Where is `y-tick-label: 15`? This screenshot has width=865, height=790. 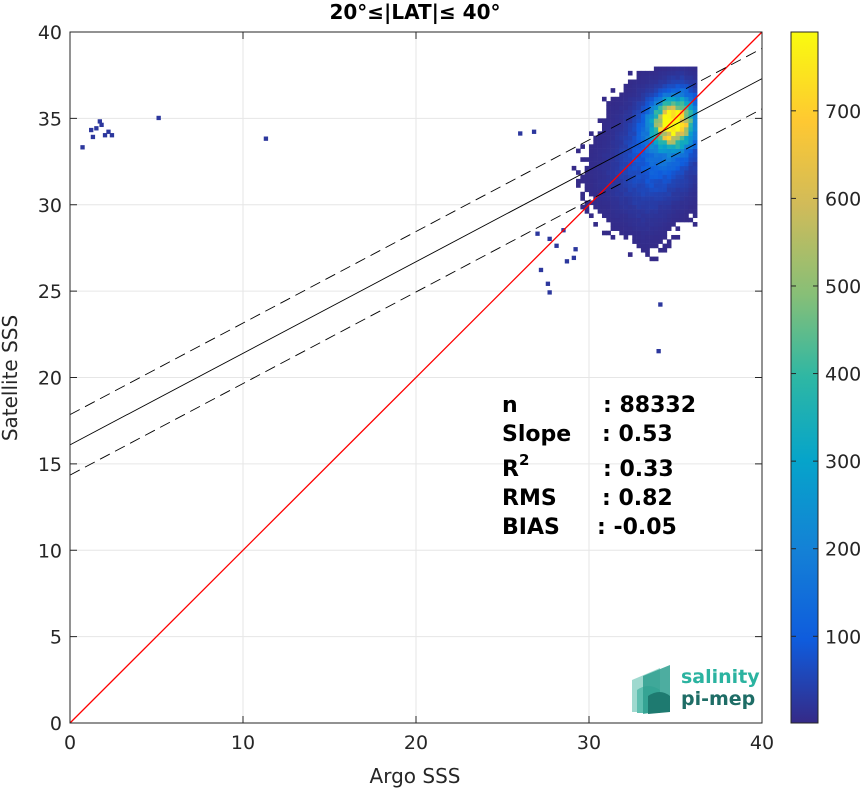
y-tick-label: 15 is located at coordinates (50, 465).